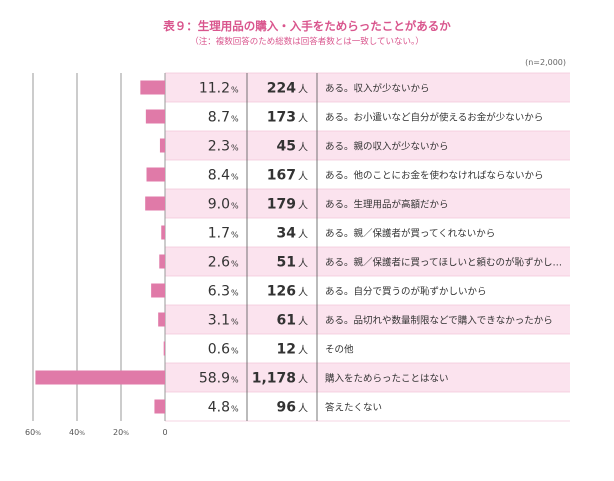 This screenshot has height=481, width=614. Describe the element at coordinates (406, 292) in the screenshot. I see `category-label: ある。自分で買うのが恥ずかしいから` at that location.